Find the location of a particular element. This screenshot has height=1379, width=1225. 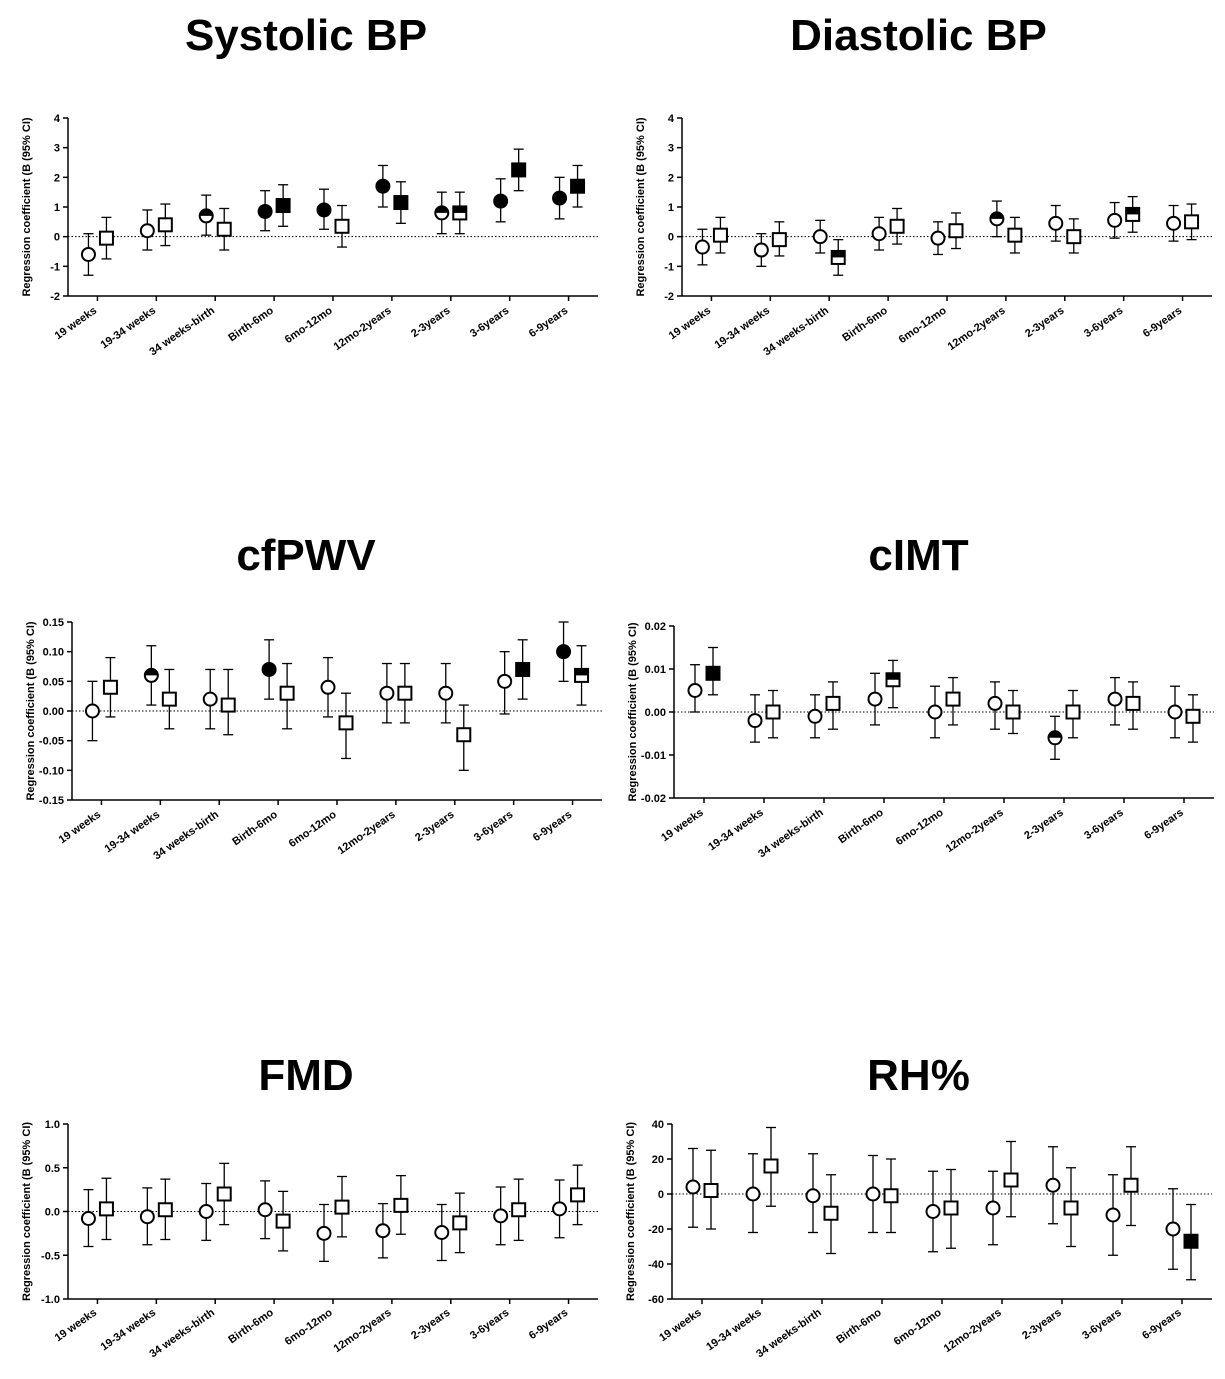

chart-title: Diastolic BP is located at coordinates (918, 35).